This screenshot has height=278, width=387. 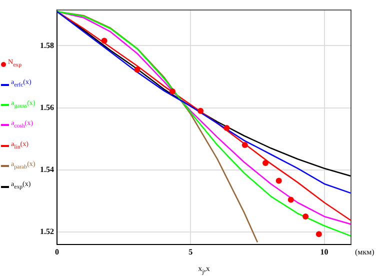 I want to click on y-tick-label: 1.52, so click(x=47, y=231).